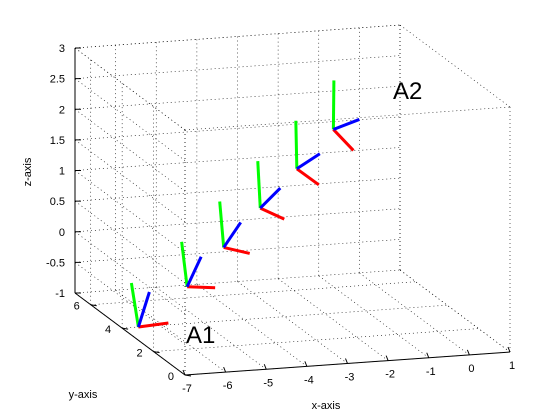  What do you see at coordinates (108, 330) in the screenshot?
I see `y-tick-label: 4` at bounding box center [108, 330].